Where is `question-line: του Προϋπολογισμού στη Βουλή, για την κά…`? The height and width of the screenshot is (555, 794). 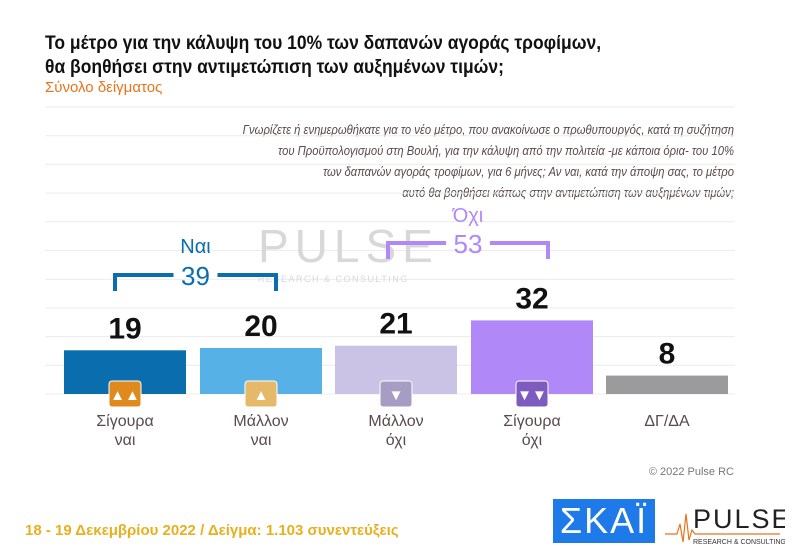
question-line: του Προϋπολογισμού στη Βουλή, για την κά… is located at coordinates (506, 151).